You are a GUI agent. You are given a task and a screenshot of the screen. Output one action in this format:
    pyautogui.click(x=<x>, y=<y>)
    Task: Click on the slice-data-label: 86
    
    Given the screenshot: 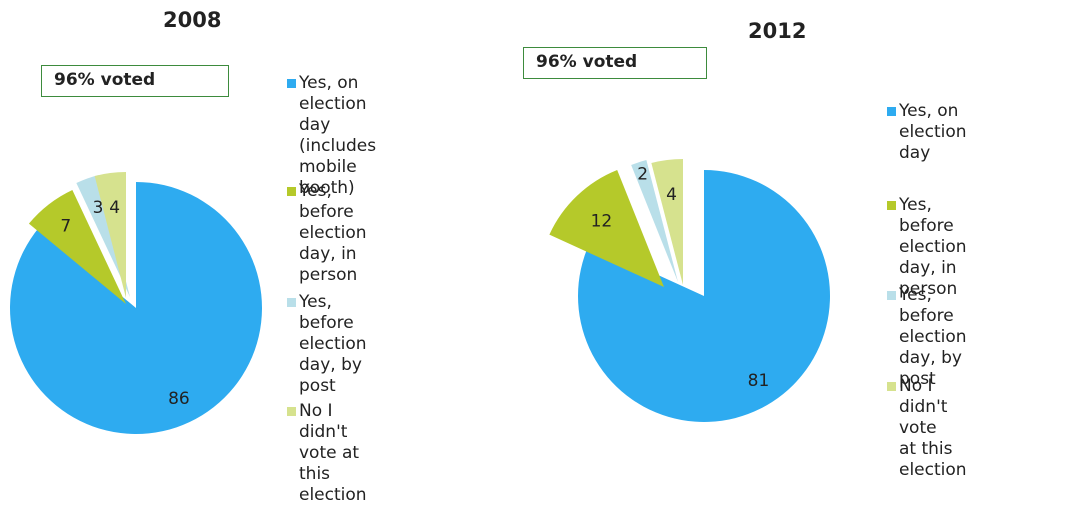 What is the action you would take?
    pyautogui.click(x=179, y=399)
    